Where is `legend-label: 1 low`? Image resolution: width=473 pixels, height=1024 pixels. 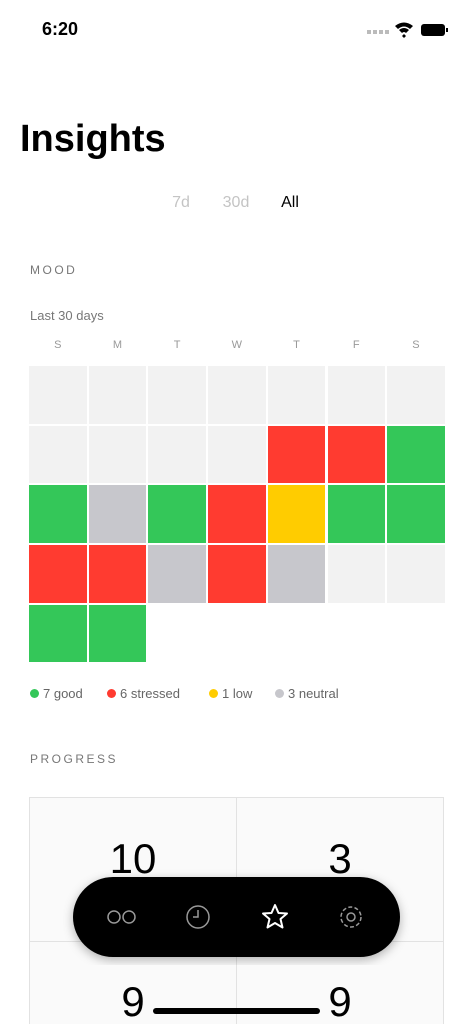 legend-label: 1 low is located at coordinates (237, 693).